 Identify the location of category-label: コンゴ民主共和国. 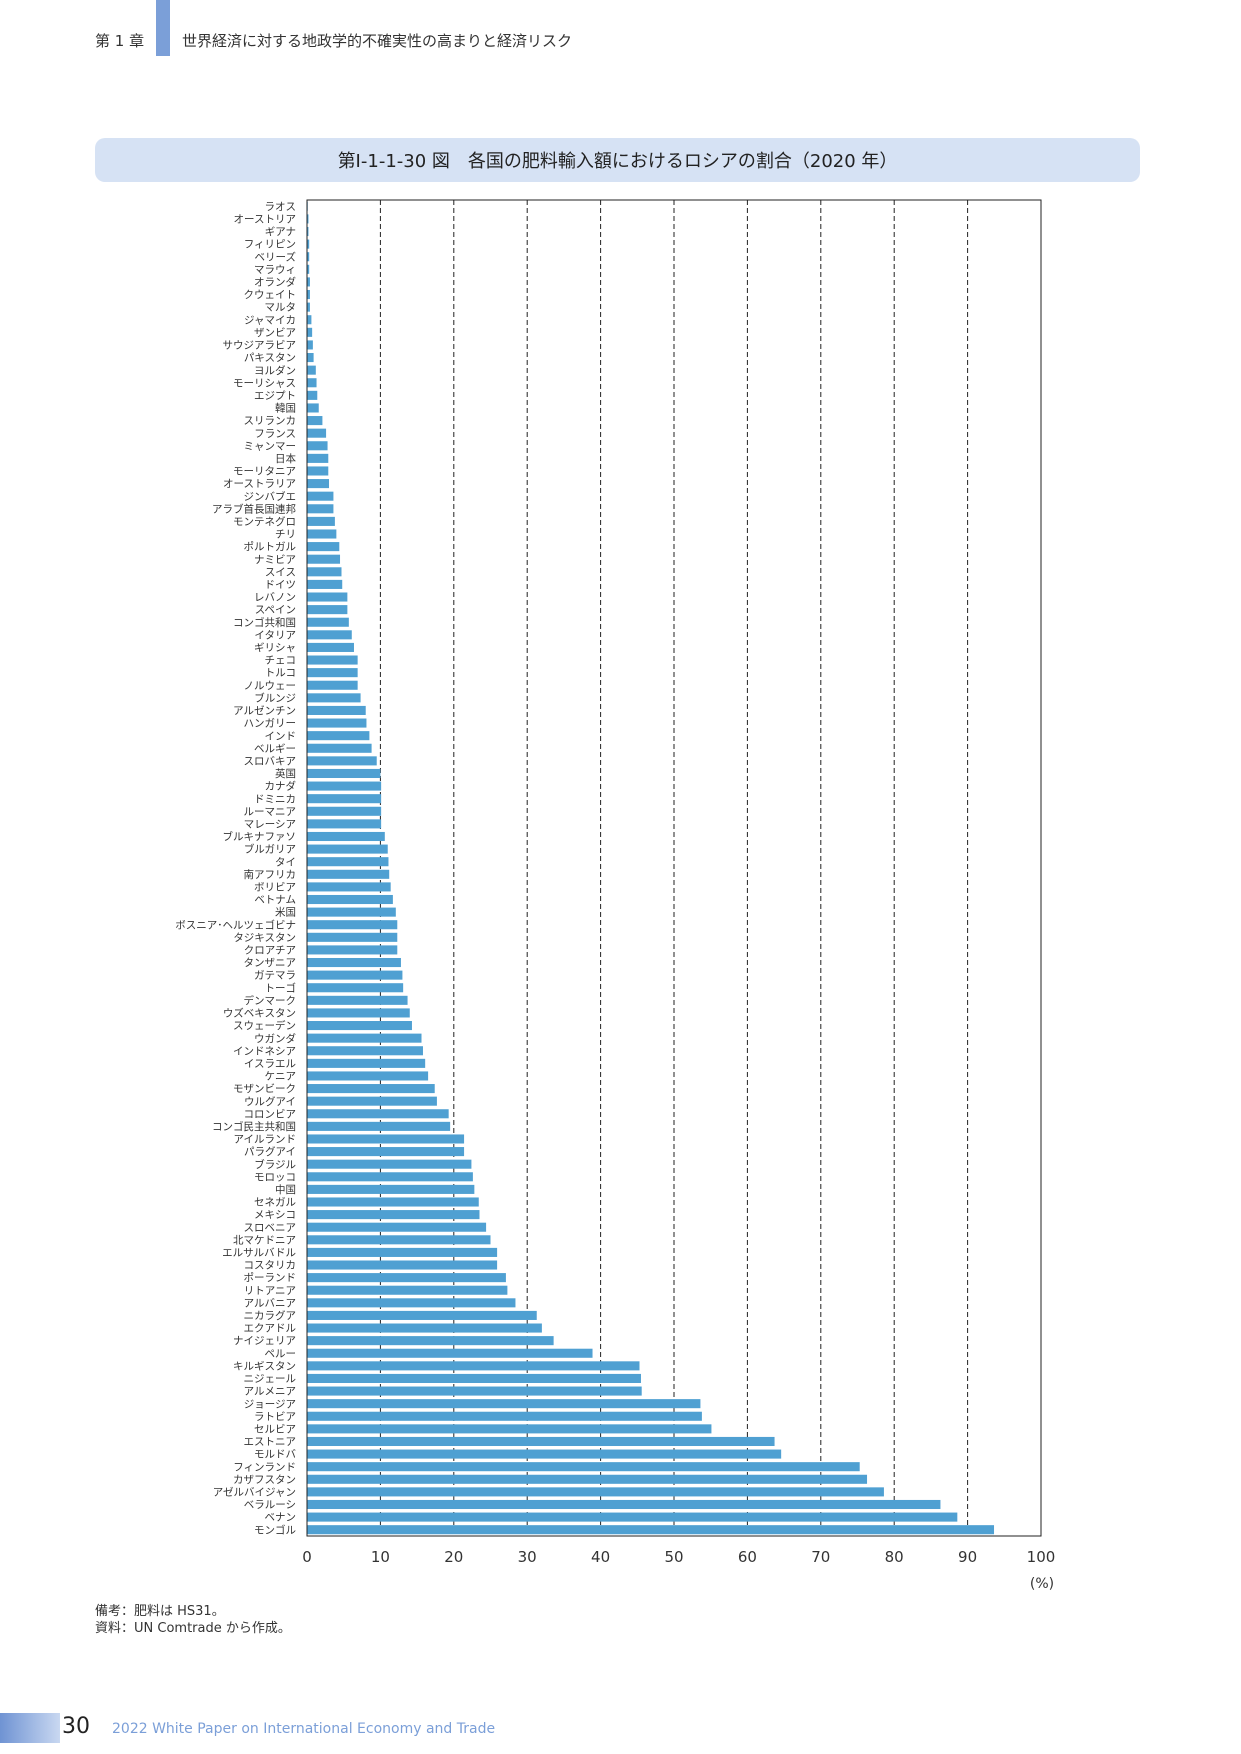
(254, 1126).